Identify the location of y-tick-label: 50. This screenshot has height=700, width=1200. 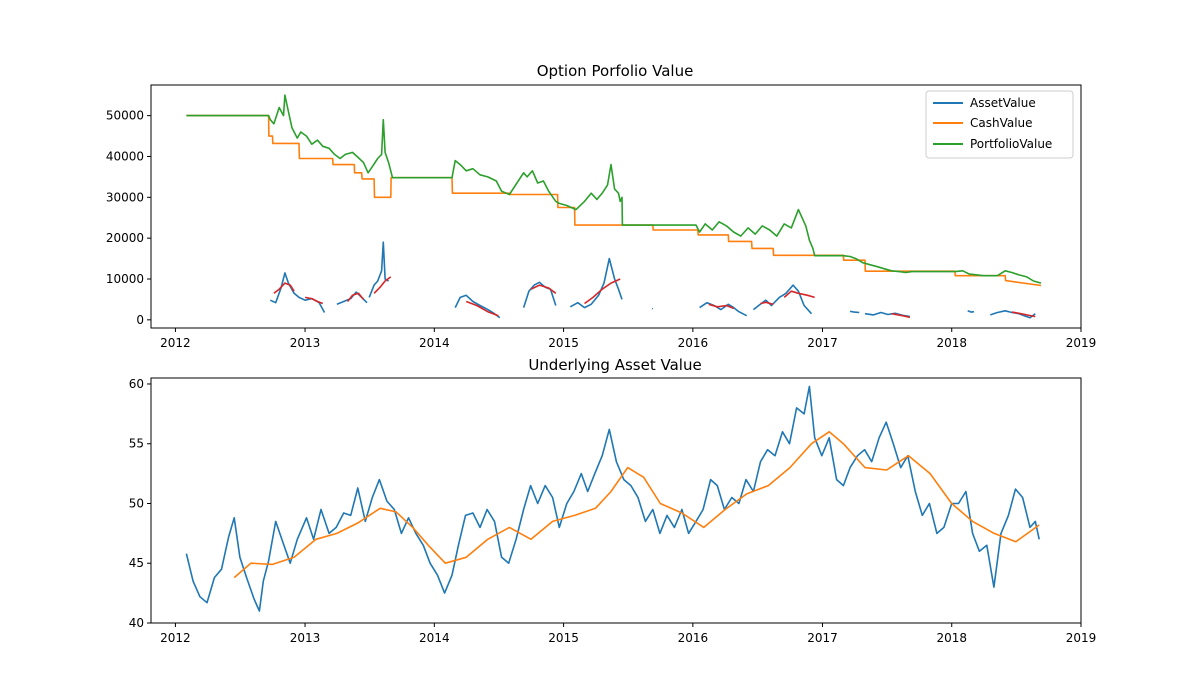
(136, 503).